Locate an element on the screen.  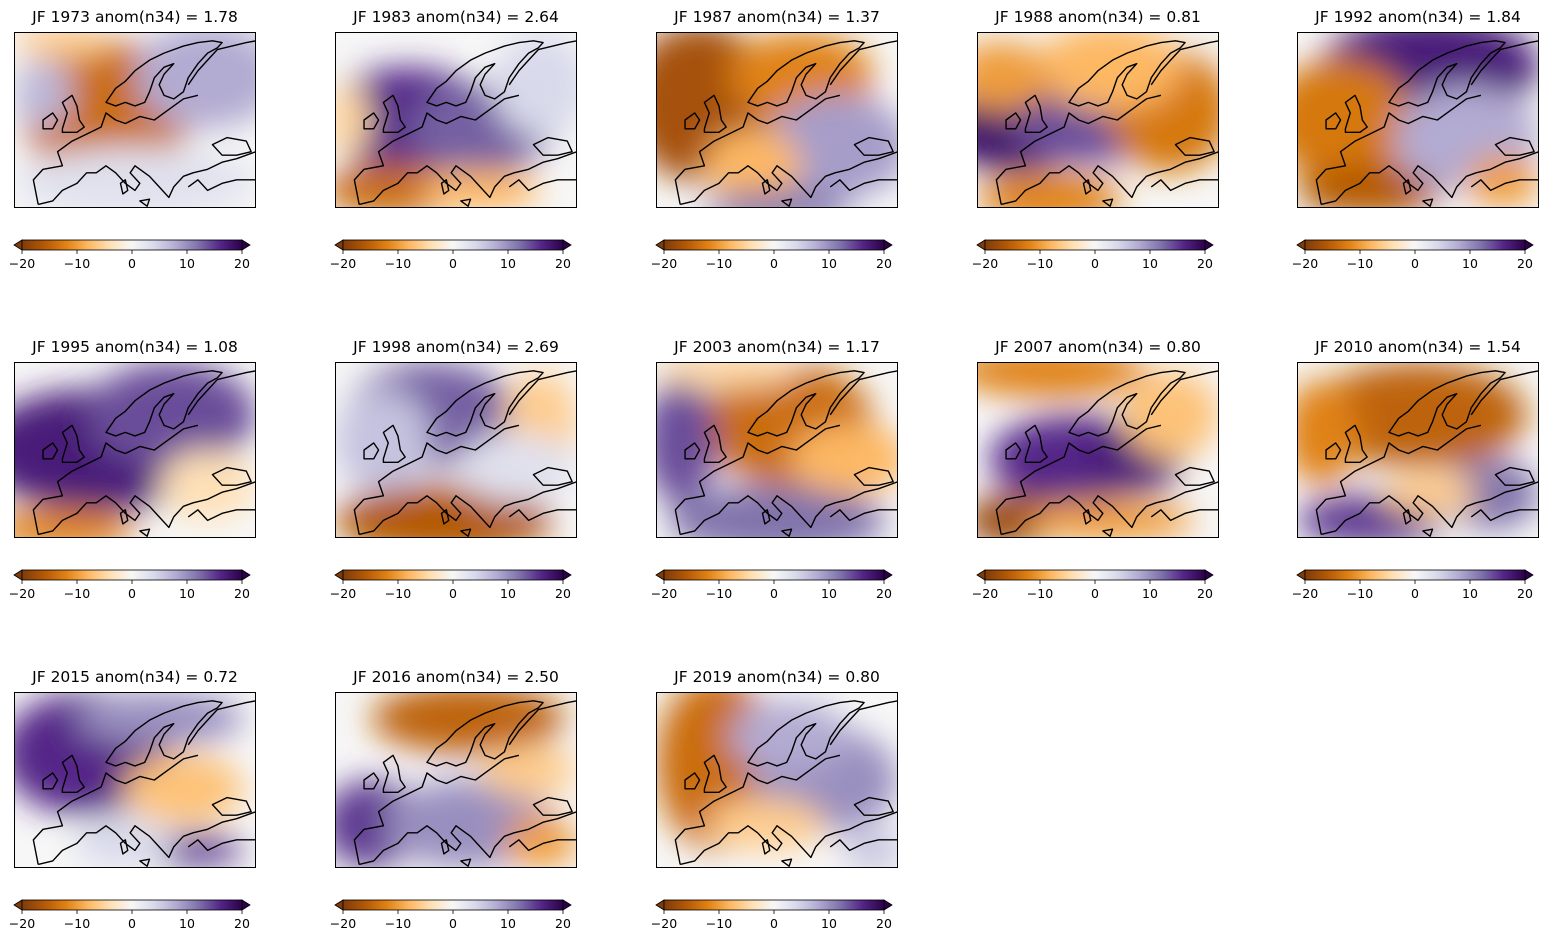
map-panel: JF 2015 anom(n34) = 0.72 −20 −10 0 10 20 is located at coordinates (150, 797).